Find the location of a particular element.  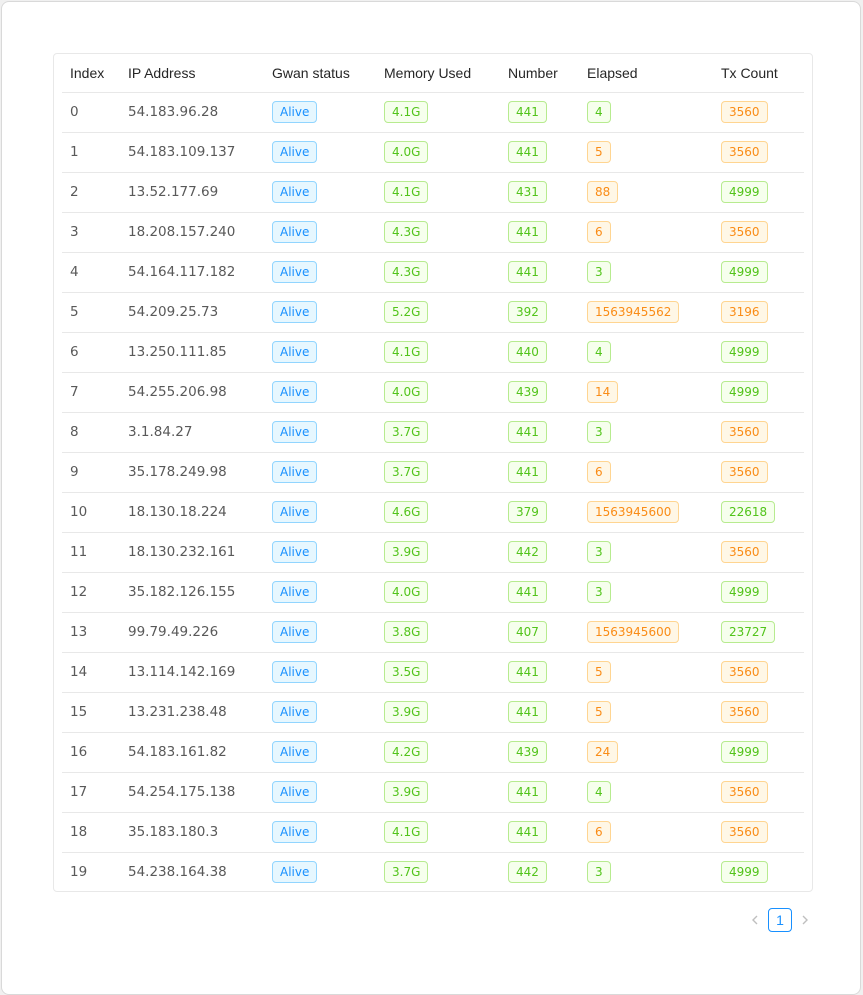

tx-count-badge: 23727 is located at coordinates (748, 632).